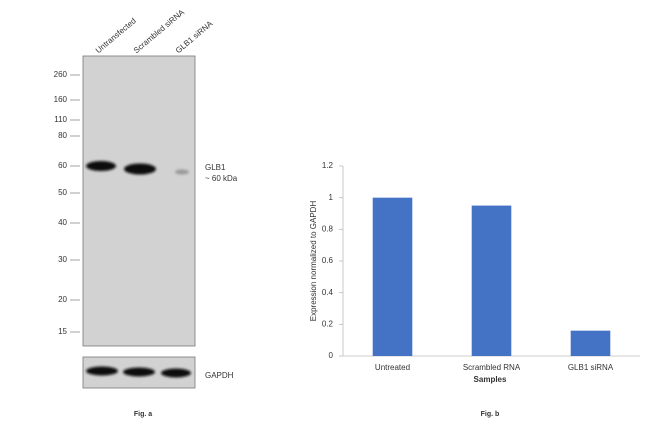 The image size is (650, 426). I want to click on caption: Fig. b, so click(490, 414).